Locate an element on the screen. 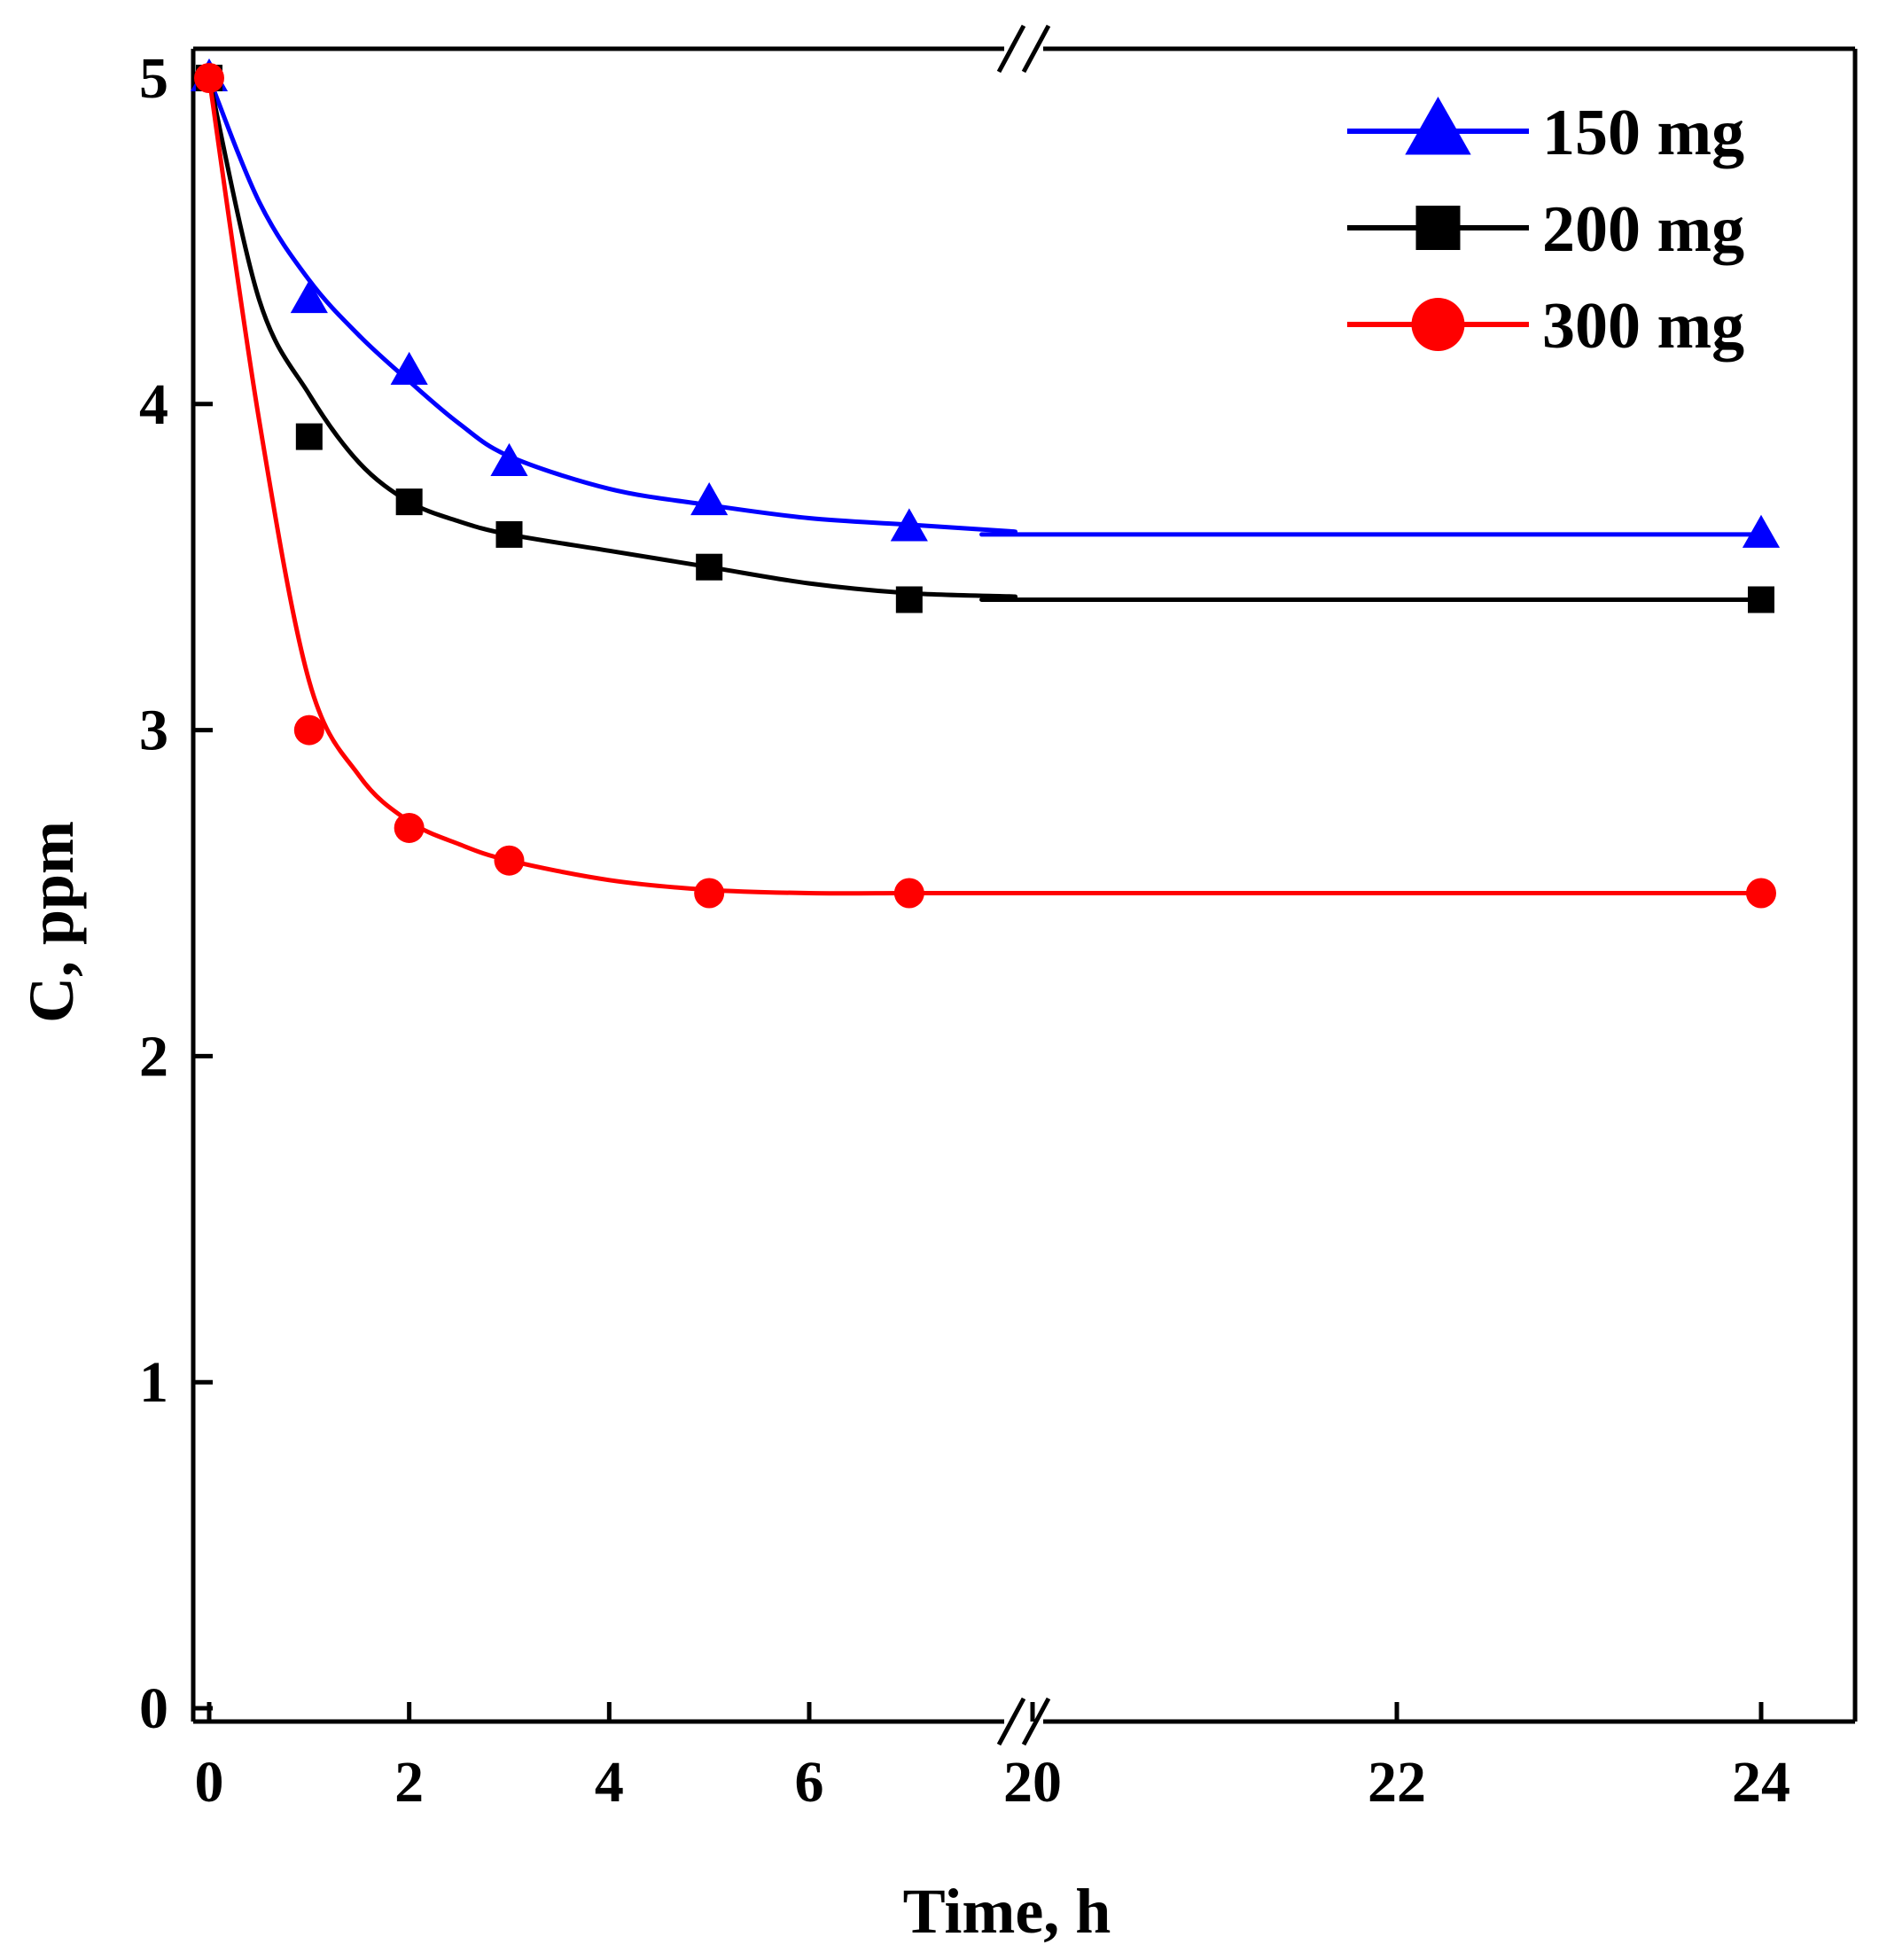 This screenshot has width=1879, height=1960. legend-label: 150 mg is located at coordinates (1643, 133).